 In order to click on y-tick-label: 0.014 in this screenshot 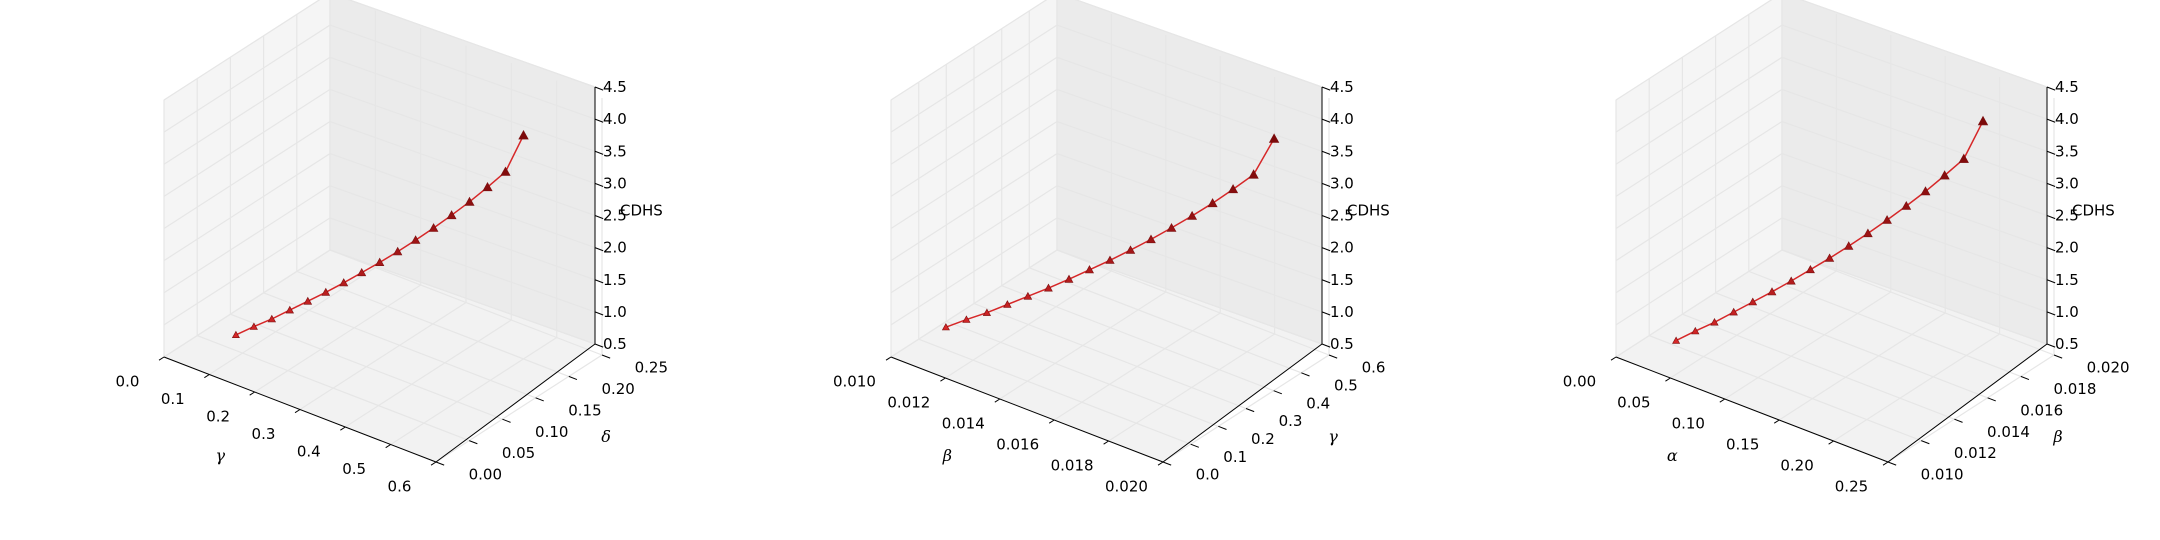, I will do `click(2008, 432)`.